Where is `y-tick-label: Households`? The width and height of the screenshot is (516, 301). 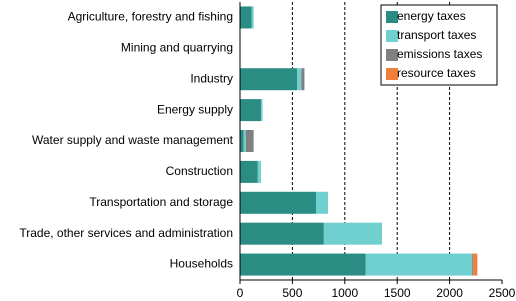
y-tick-label: Households is located at coordinates (201, 264).